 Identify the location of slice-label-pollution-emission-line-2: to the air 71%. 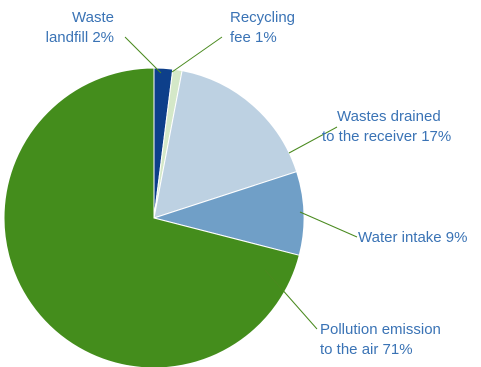
(366, 349).